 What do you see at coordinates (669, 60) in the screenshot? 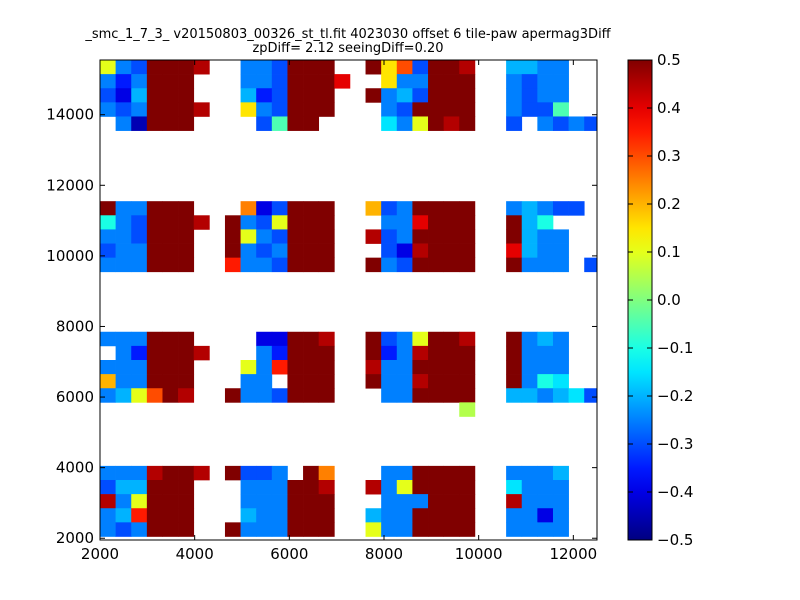
I see `colorbar-tick-label: 0.5` at bounding box center [669, 60].